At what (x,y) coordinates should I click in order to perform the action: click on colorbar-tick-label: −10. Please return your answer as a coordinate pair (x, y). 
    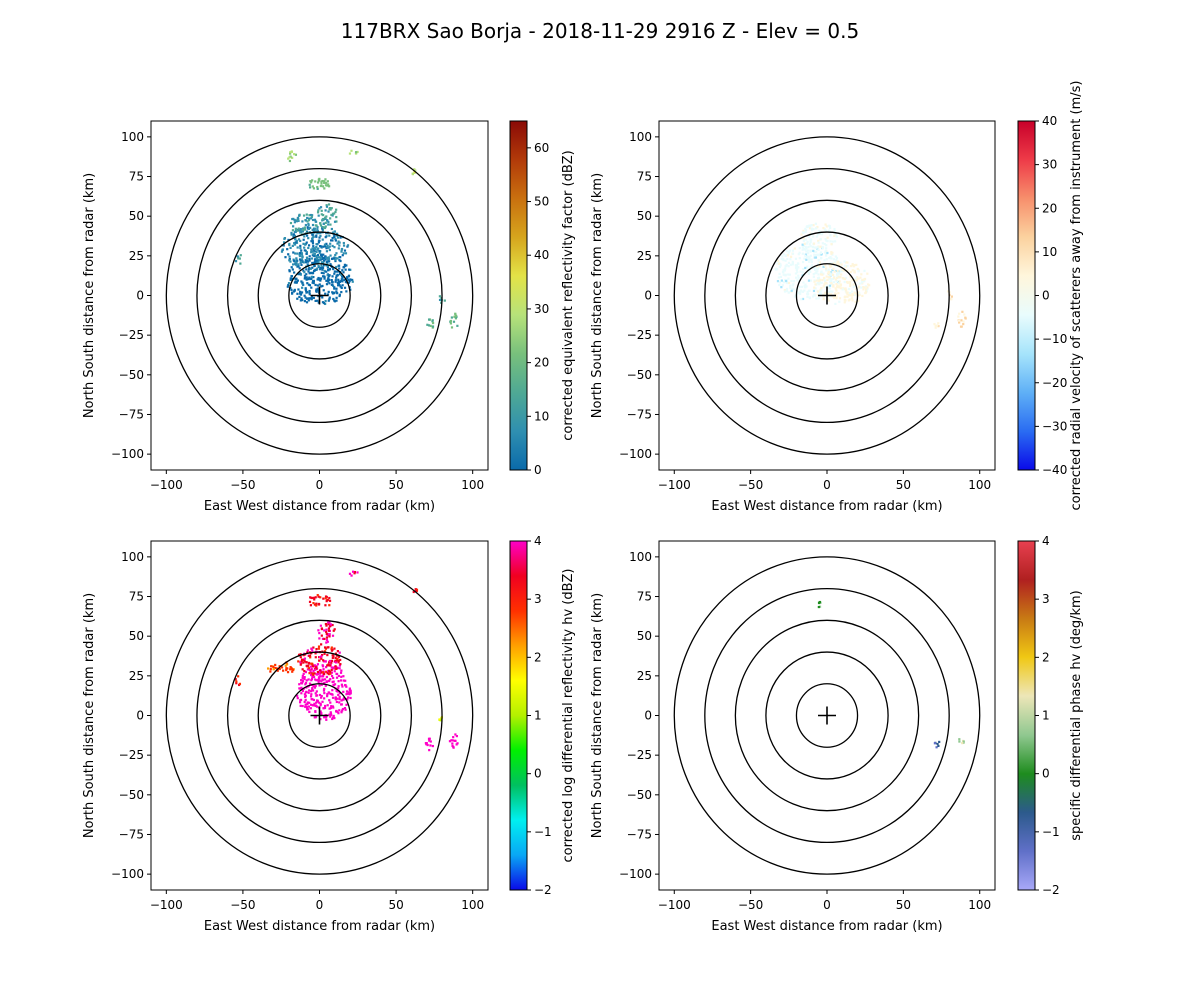
    Looking at the image, I should click on (1054, 339).